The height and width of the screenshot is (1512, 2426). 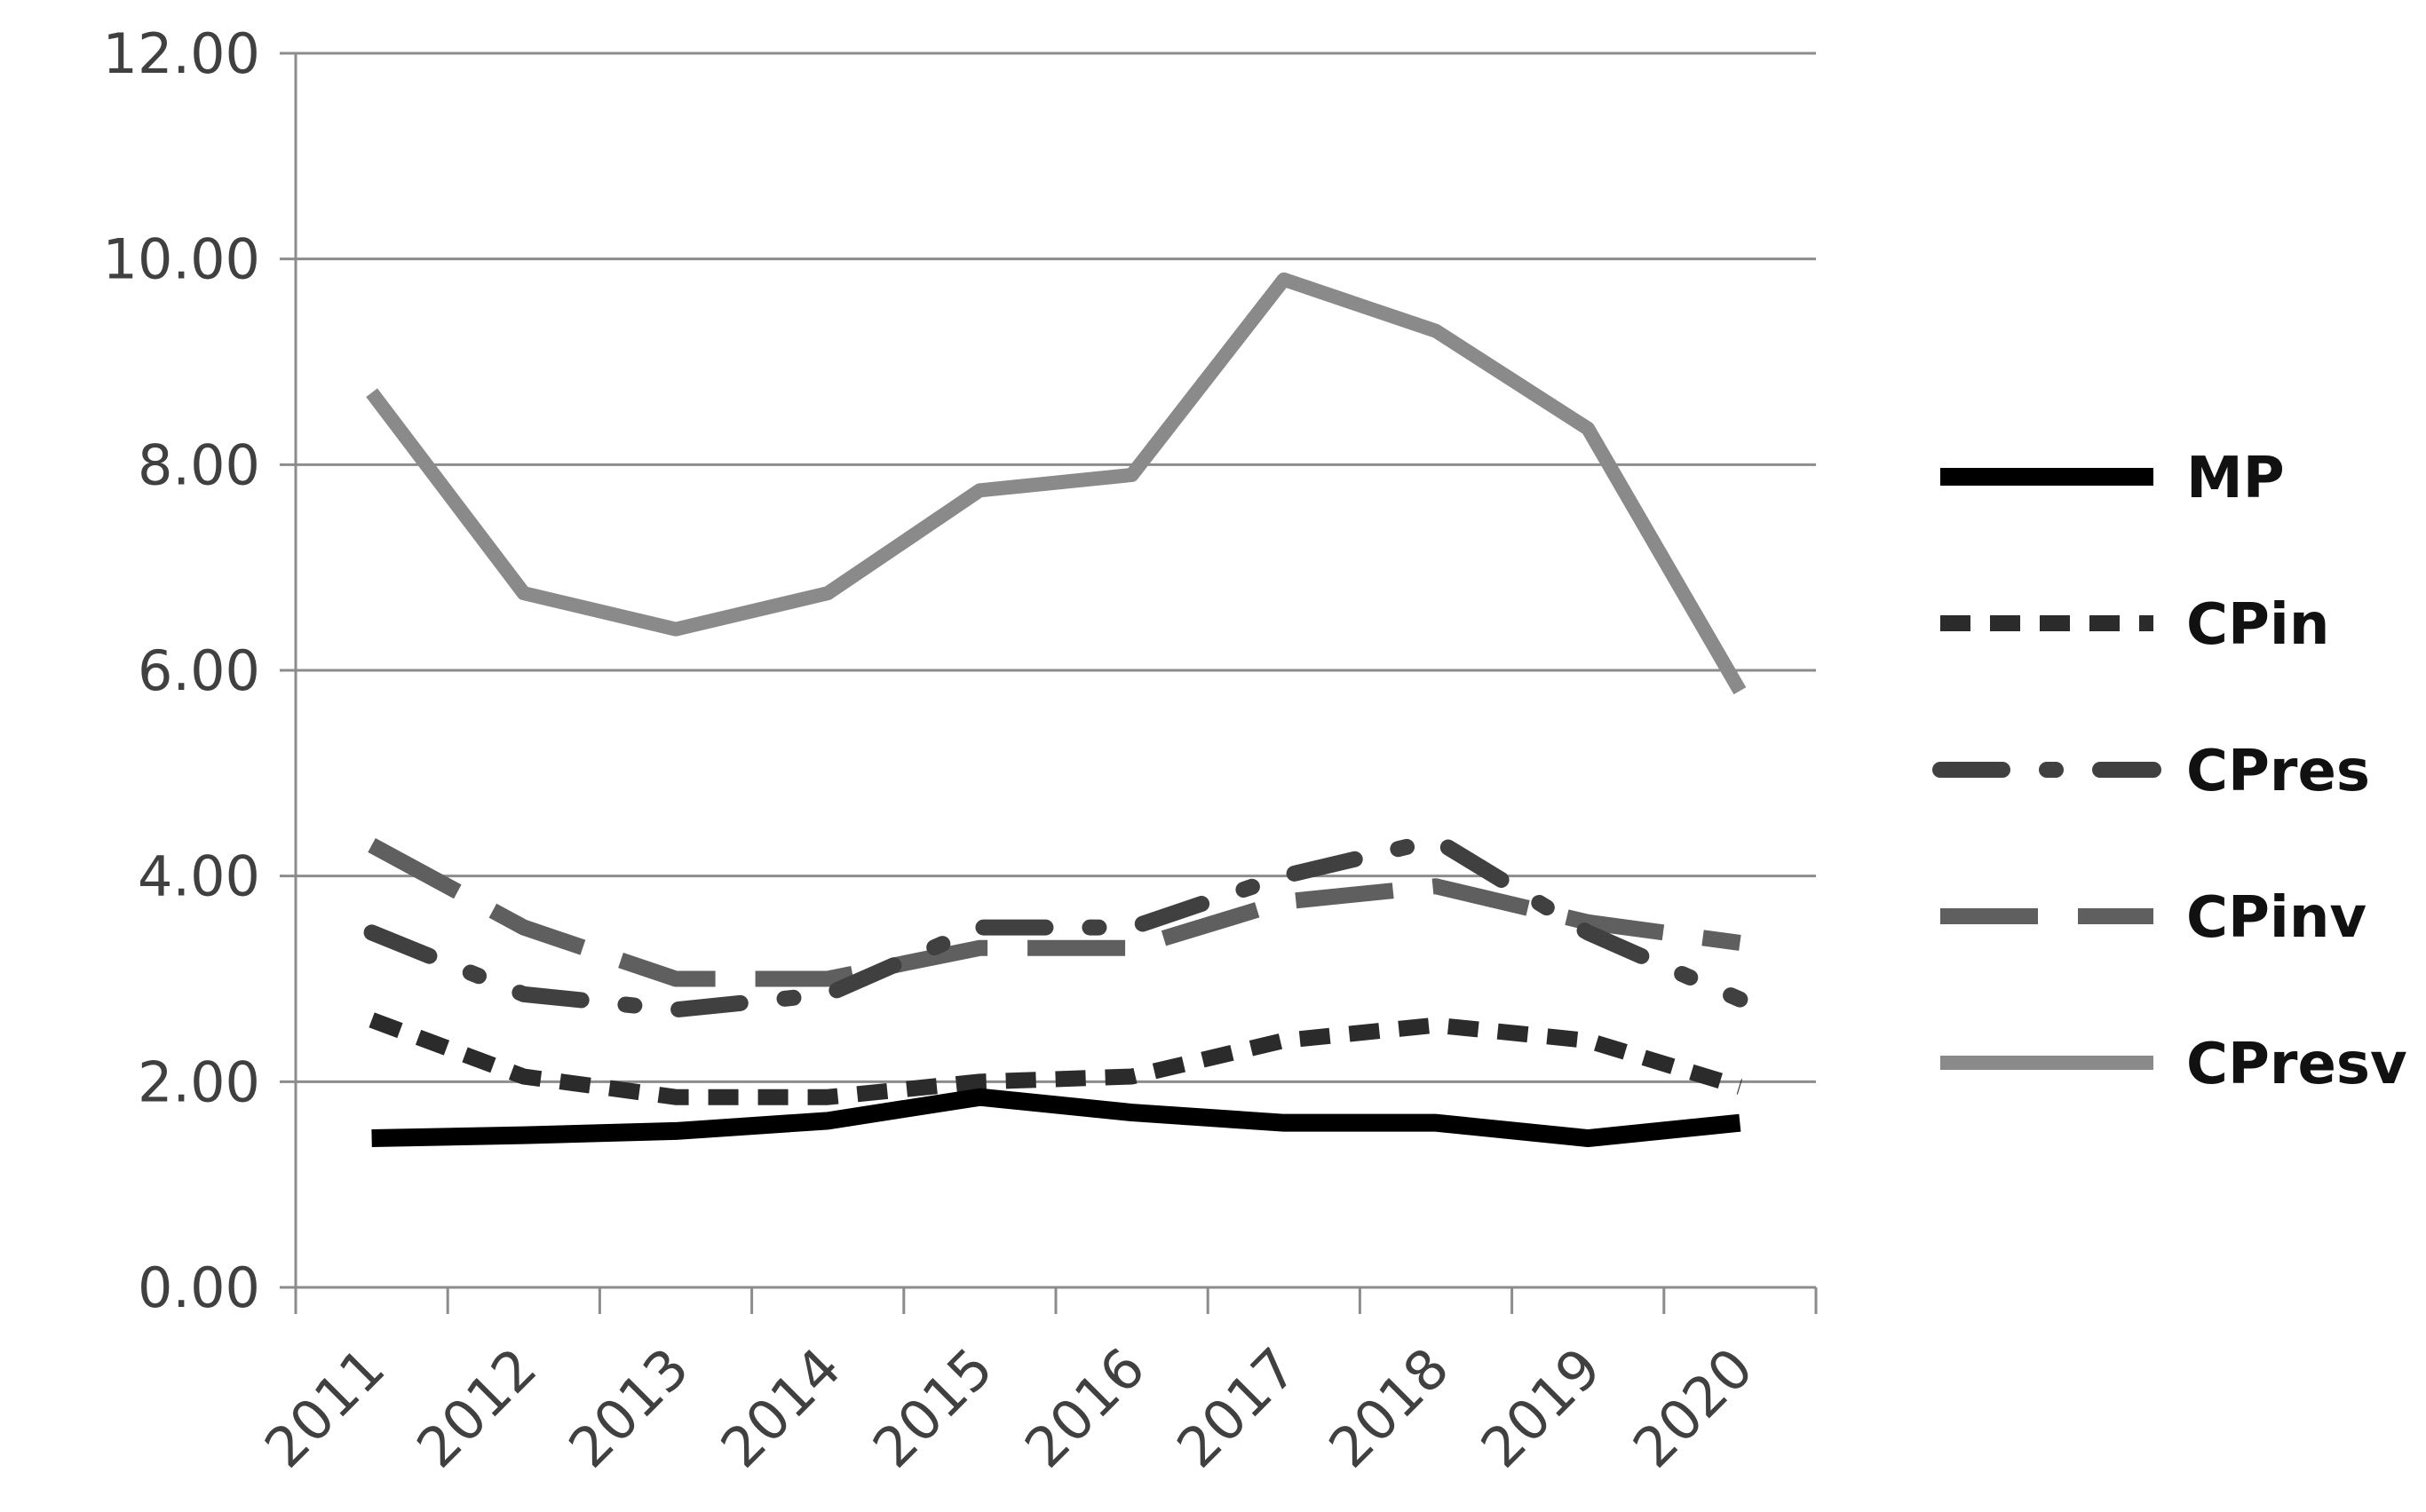 What do you see at coordinates (182, 53) in the screenshot?
I see `y-tick-label: 12.00` at bounding box center [182, 53].